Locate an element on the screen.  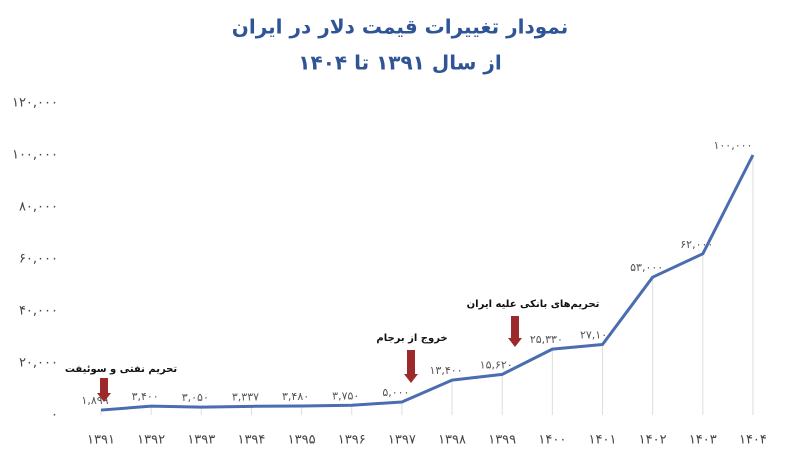
chart-title: نمودار تغییرات قیمت دلار در ایران is located at coordinates (400, 27).